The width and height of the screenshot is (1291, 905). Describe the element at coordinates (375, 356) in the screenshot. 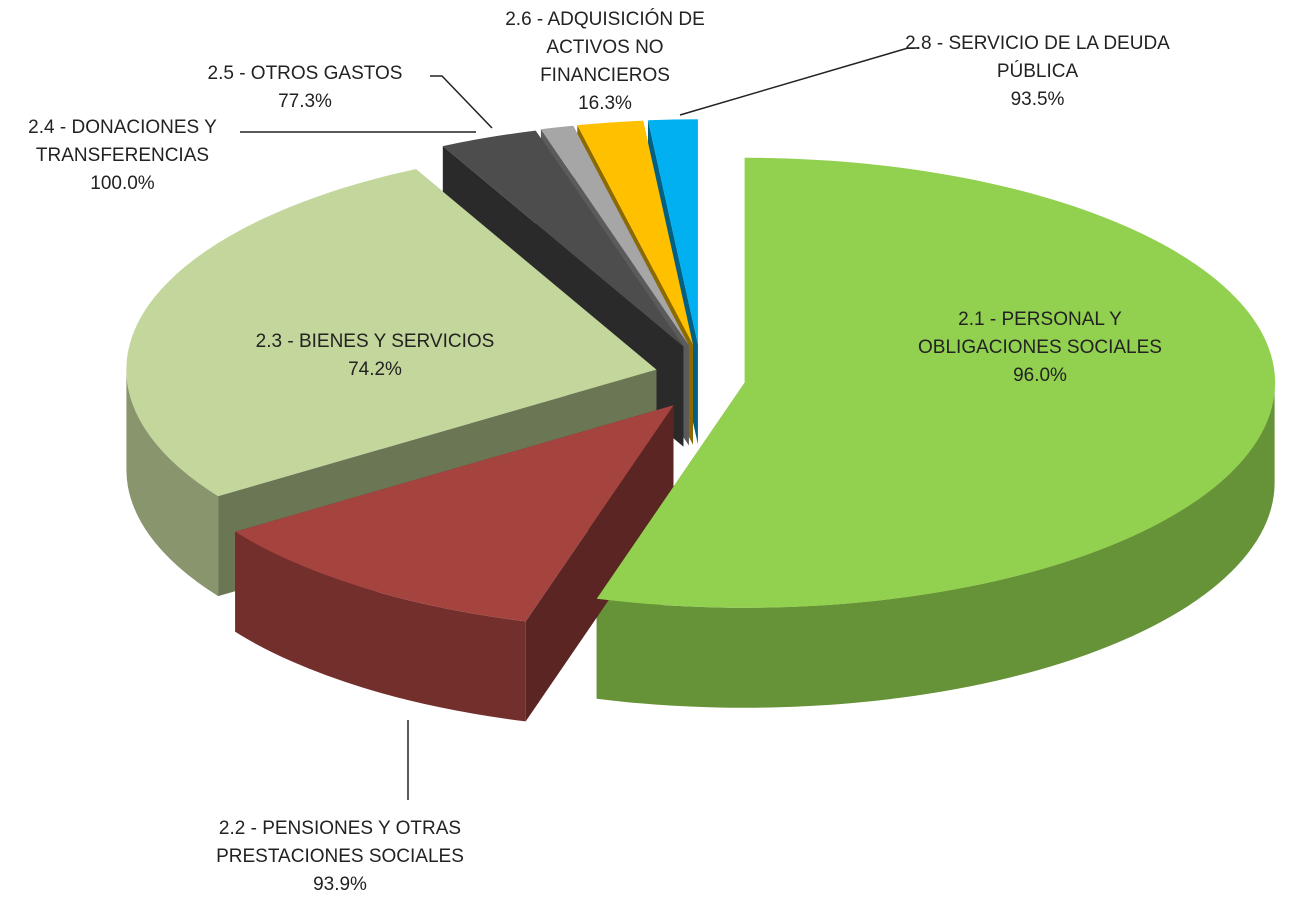

I see `slice-label: 2.3 - BIENES Y SERVICIOS 74.2%` at that location.